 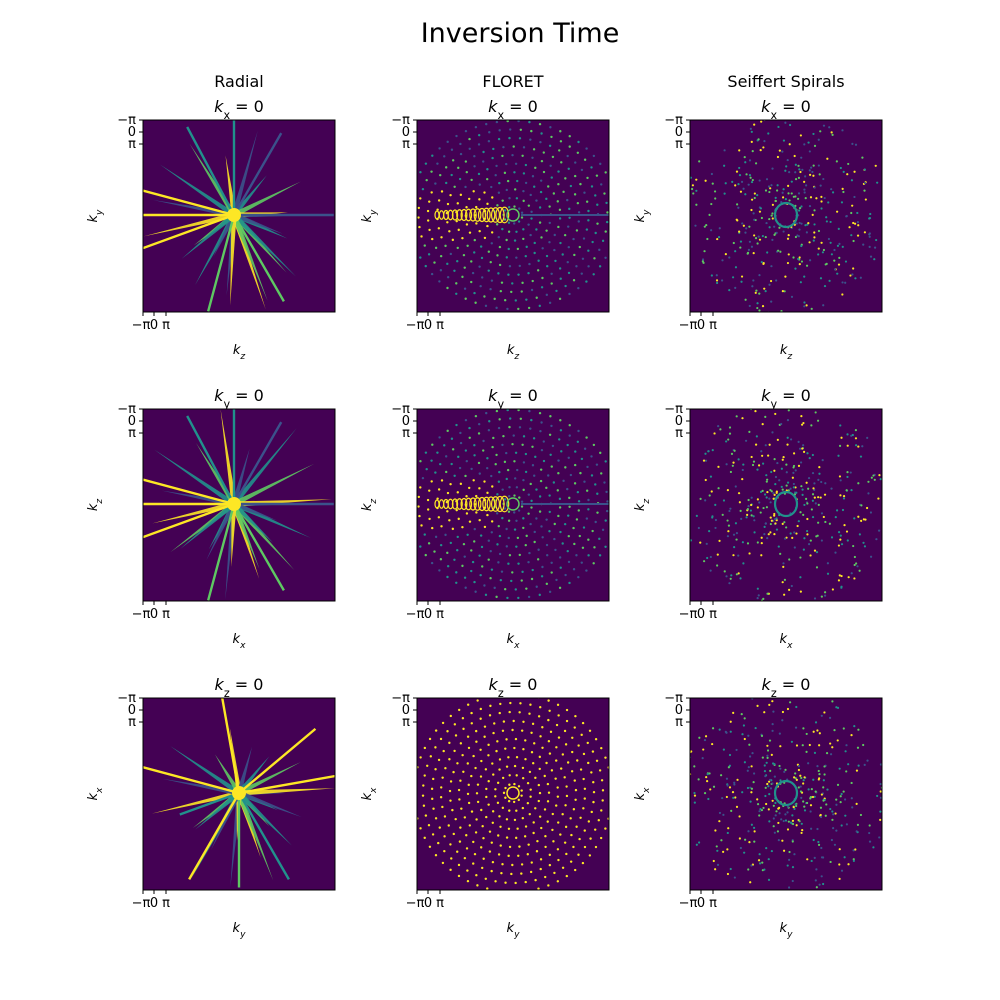 What do you see at coordinates (786, 216) in the screenshot?
I see `image-content` at bounding box center [786, 216].